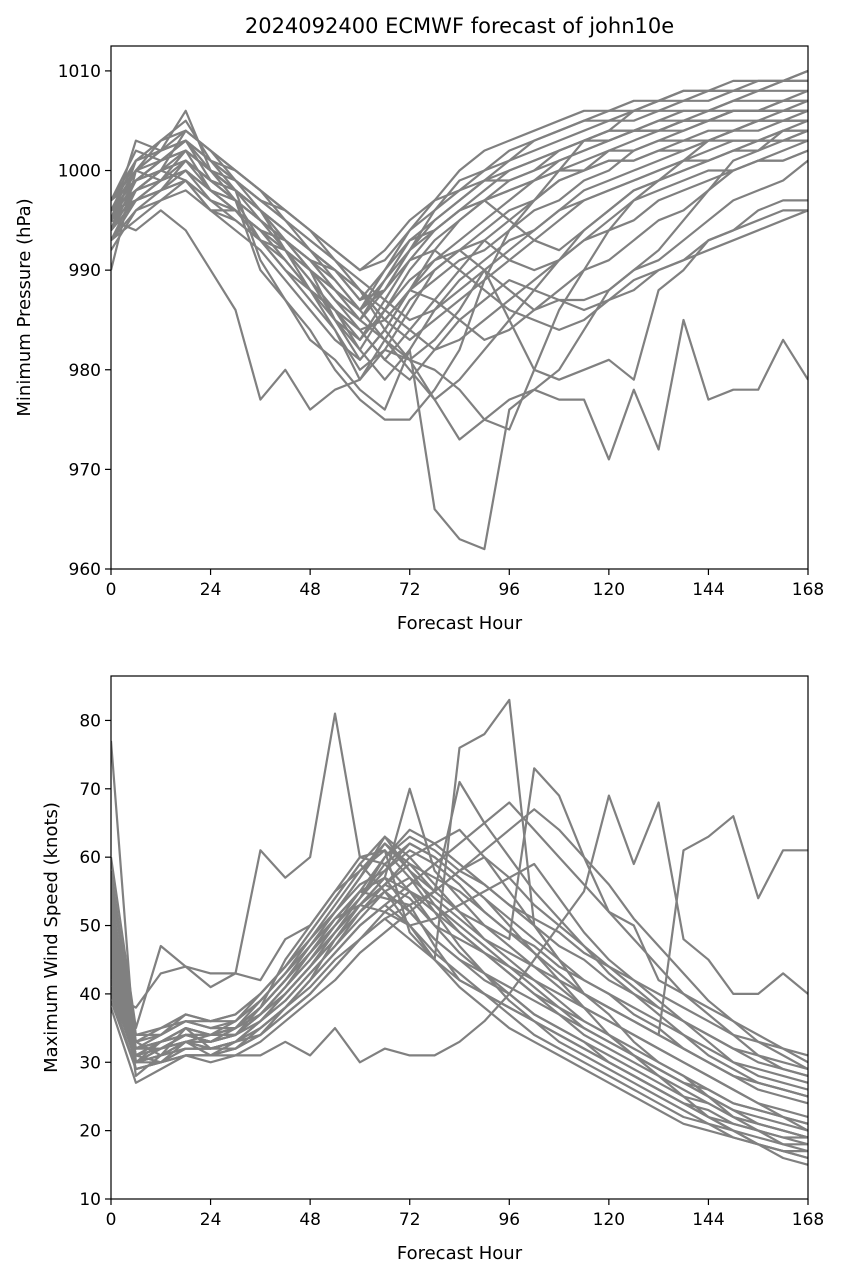 This screenshot has width=843, height=1279. I want to click on wind-y-tick-label: 60, so click(90, 858).